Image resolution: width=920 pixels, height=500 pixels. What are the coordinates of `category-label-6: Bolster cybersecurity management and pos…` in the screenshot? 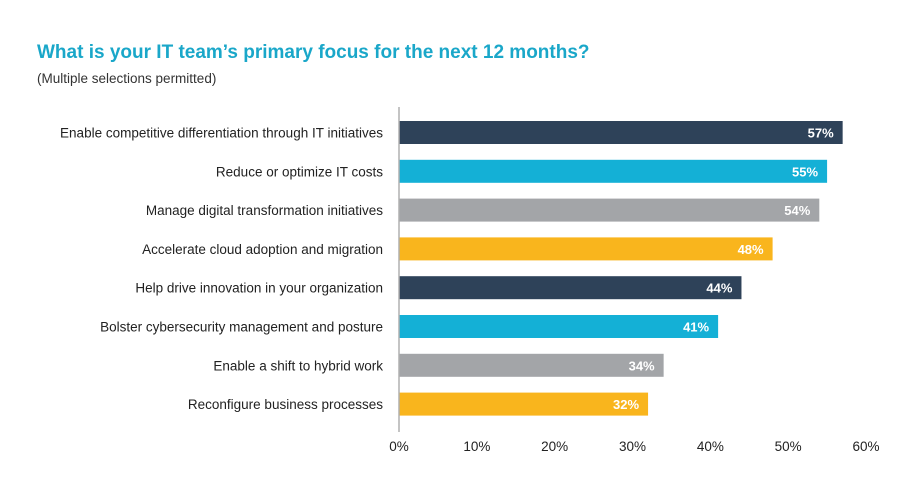 It's located at (241, 327).